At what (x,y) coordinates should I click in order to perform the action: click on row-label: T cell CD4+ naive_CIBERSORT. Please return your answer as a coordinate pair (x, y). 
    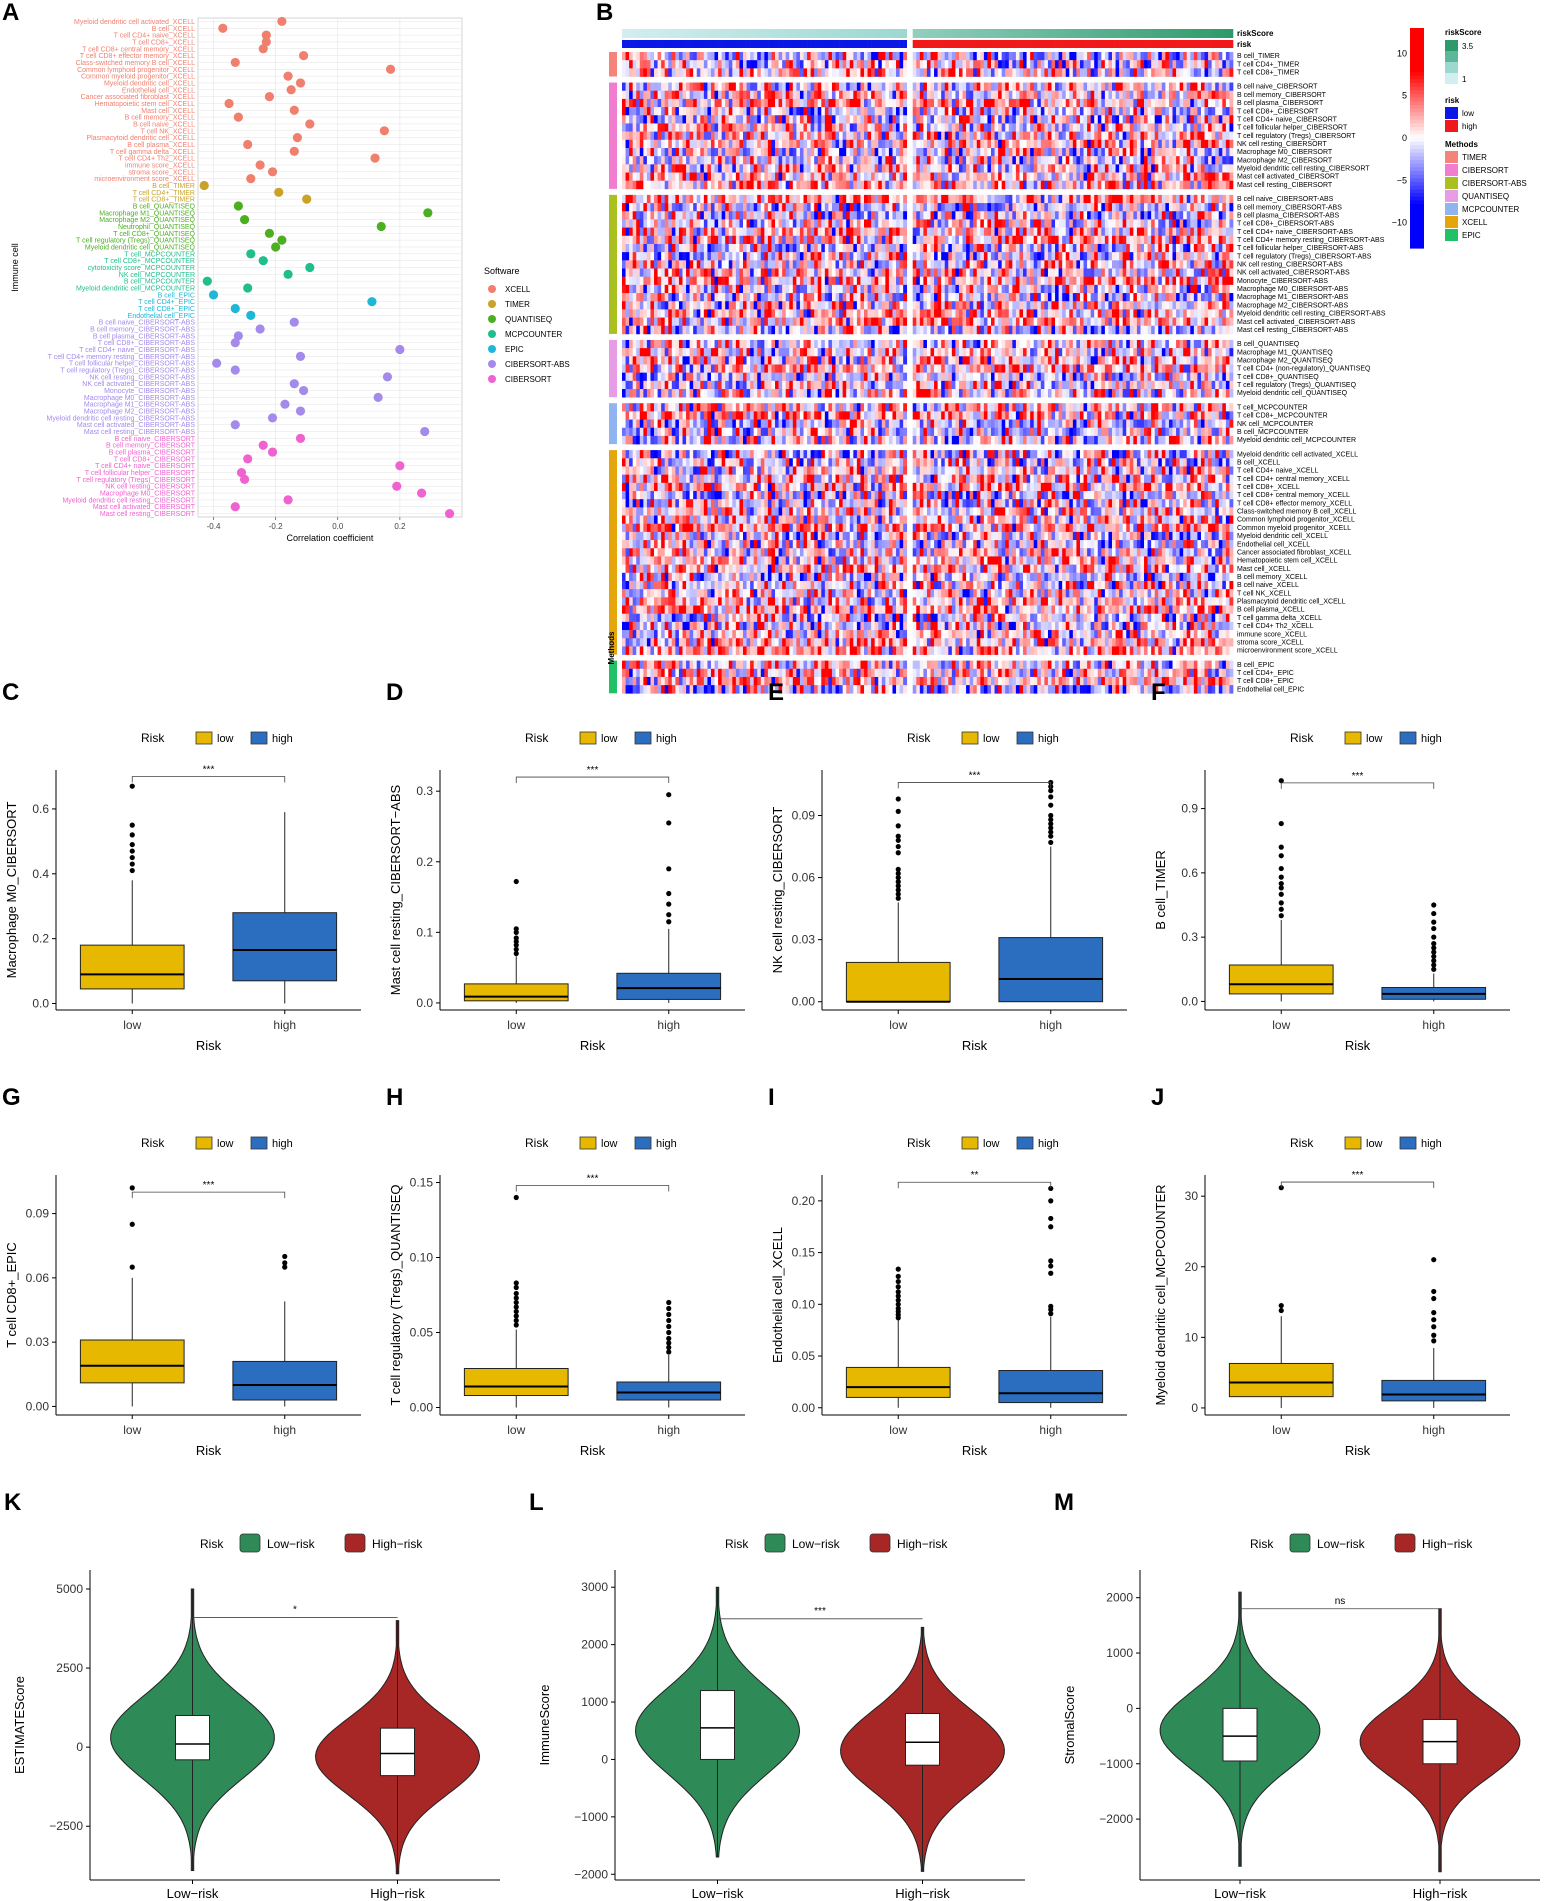
    Looking at the image, I should click on (1287, 119).